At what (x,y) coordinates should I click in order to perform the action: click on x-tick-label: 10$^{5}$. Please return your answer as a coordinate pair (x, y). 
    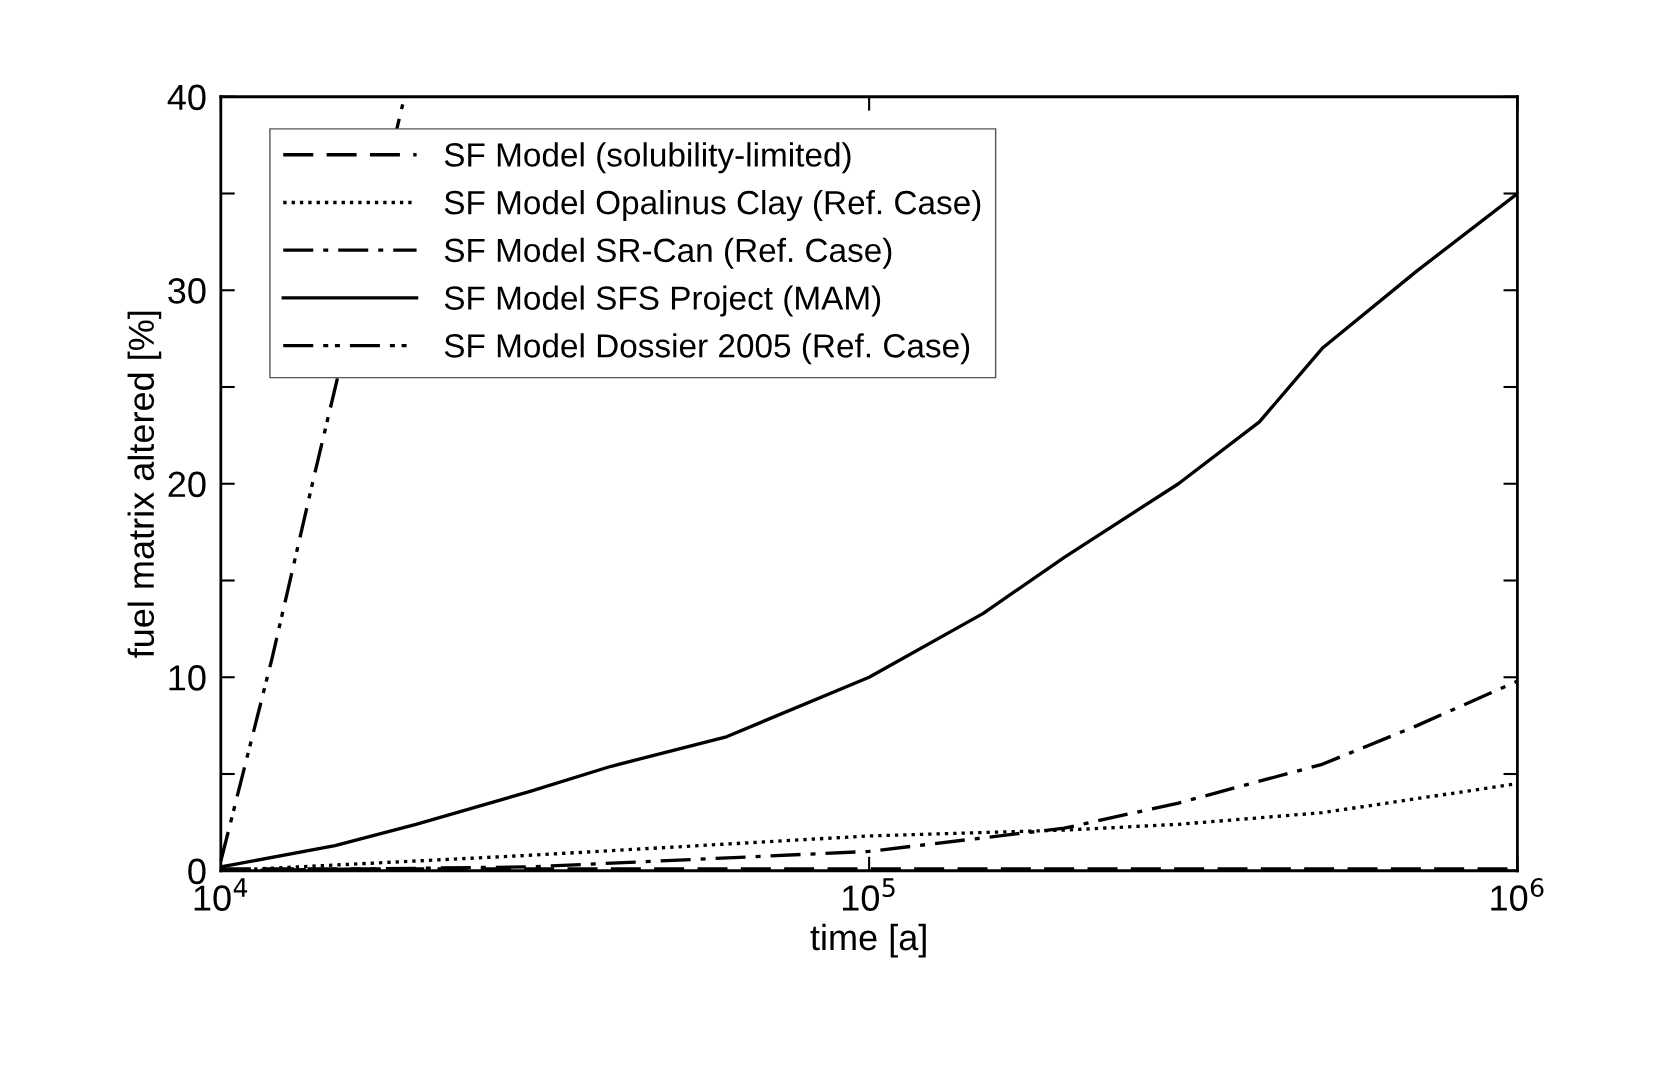
    Looking at the image, I should click on (868, 894).